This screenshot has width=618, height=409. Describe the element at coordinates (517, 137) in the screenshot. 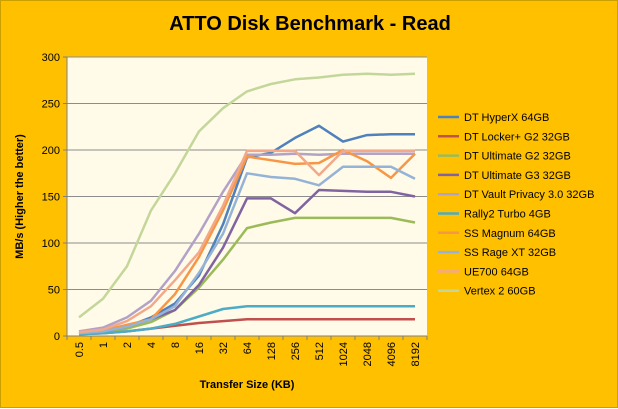

I see `legend-entry: DT Locker+ G2 32GB` at that location.